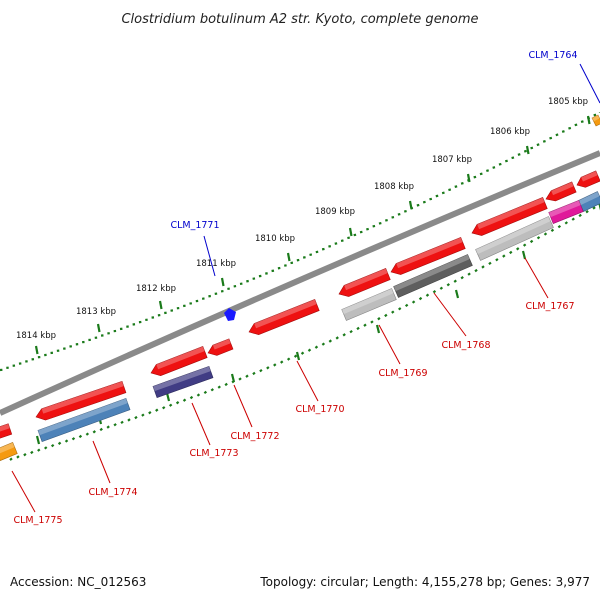 Image resolution: width=600 pixels, height=600 pixels. What do you see at coordinates (96, 312) in the screenshot?
I see `kbp-label: 1813 kbp` at bounding box center [96, 312].